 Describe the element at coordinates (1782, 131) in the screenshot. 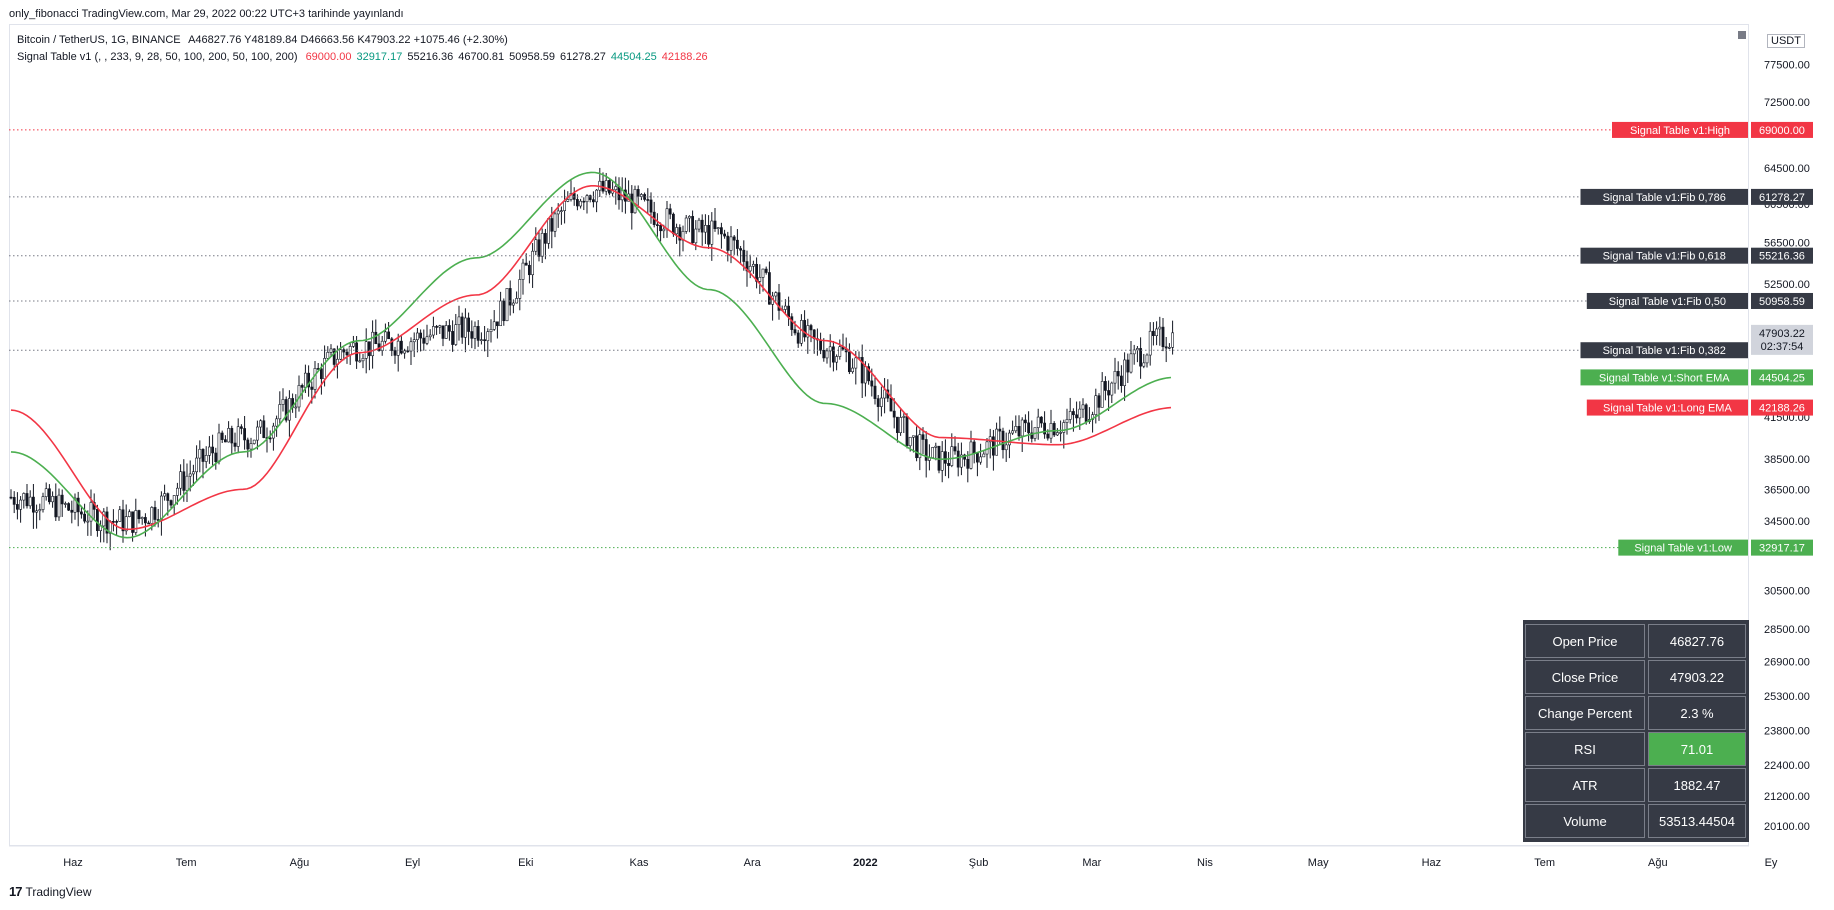

I see `level-value-label: 69000.00` at that location.